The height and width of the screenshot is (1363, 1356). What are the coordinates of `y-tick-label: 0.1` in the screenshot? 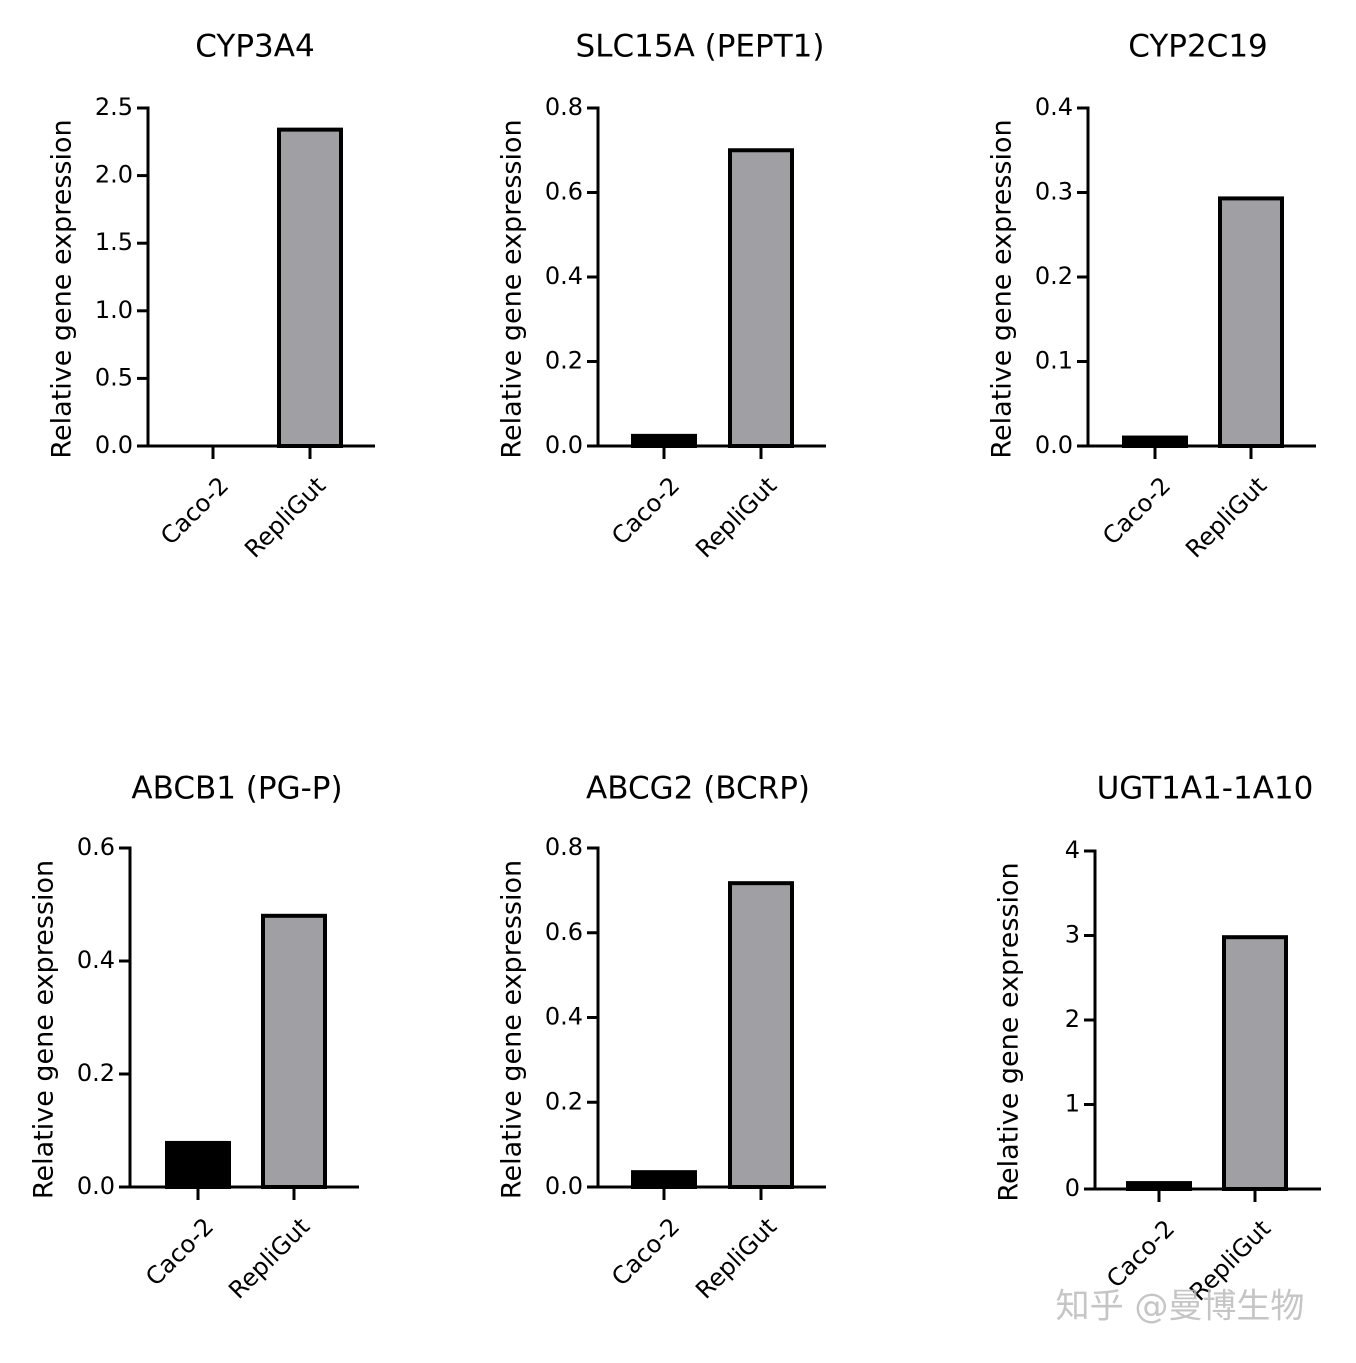 It's located at (1054, 361).